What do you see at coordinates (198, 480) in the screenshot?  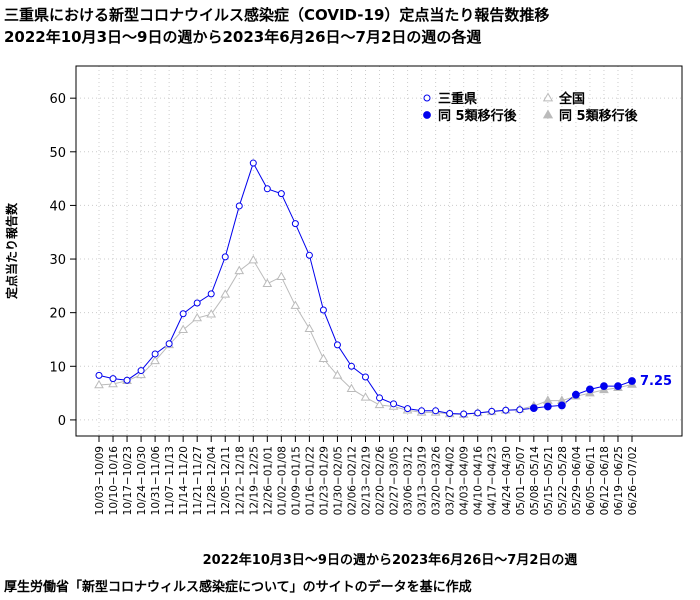 I see `x-tick-label: 11/21−11/27` at bounding box center [198, 480].